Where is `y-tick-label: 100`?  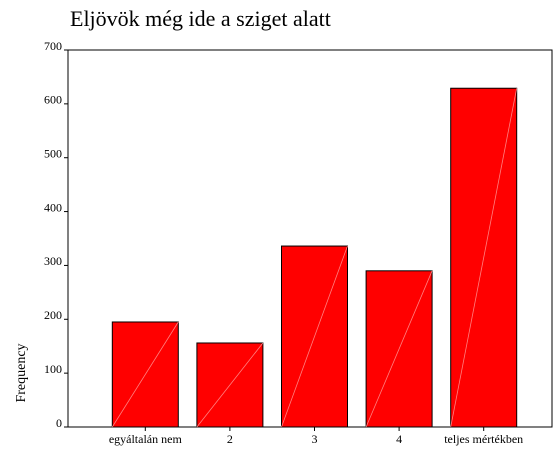
y-tick-label: 100 is located at coordinates (53, 369).